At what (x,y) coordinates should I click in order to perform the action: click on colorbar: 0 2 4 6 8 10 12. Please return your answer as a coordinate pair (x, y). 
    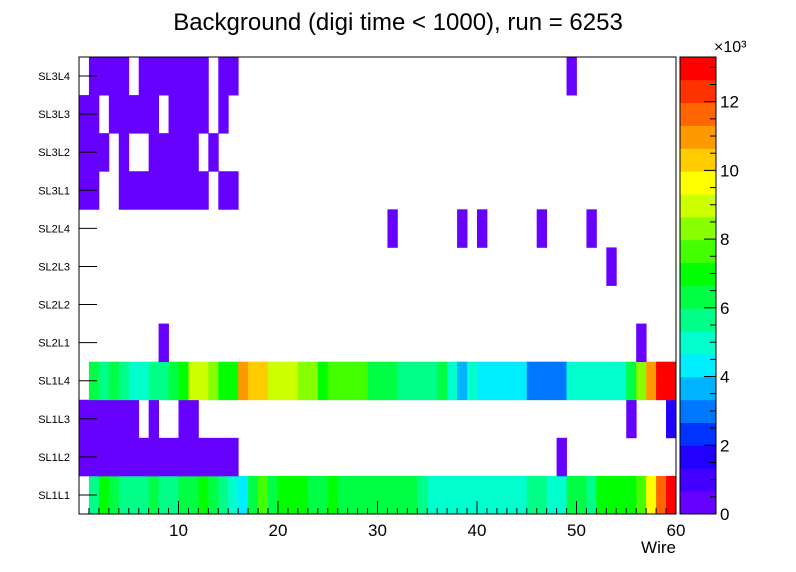
    Looking at the image, I should click on (709, 290).